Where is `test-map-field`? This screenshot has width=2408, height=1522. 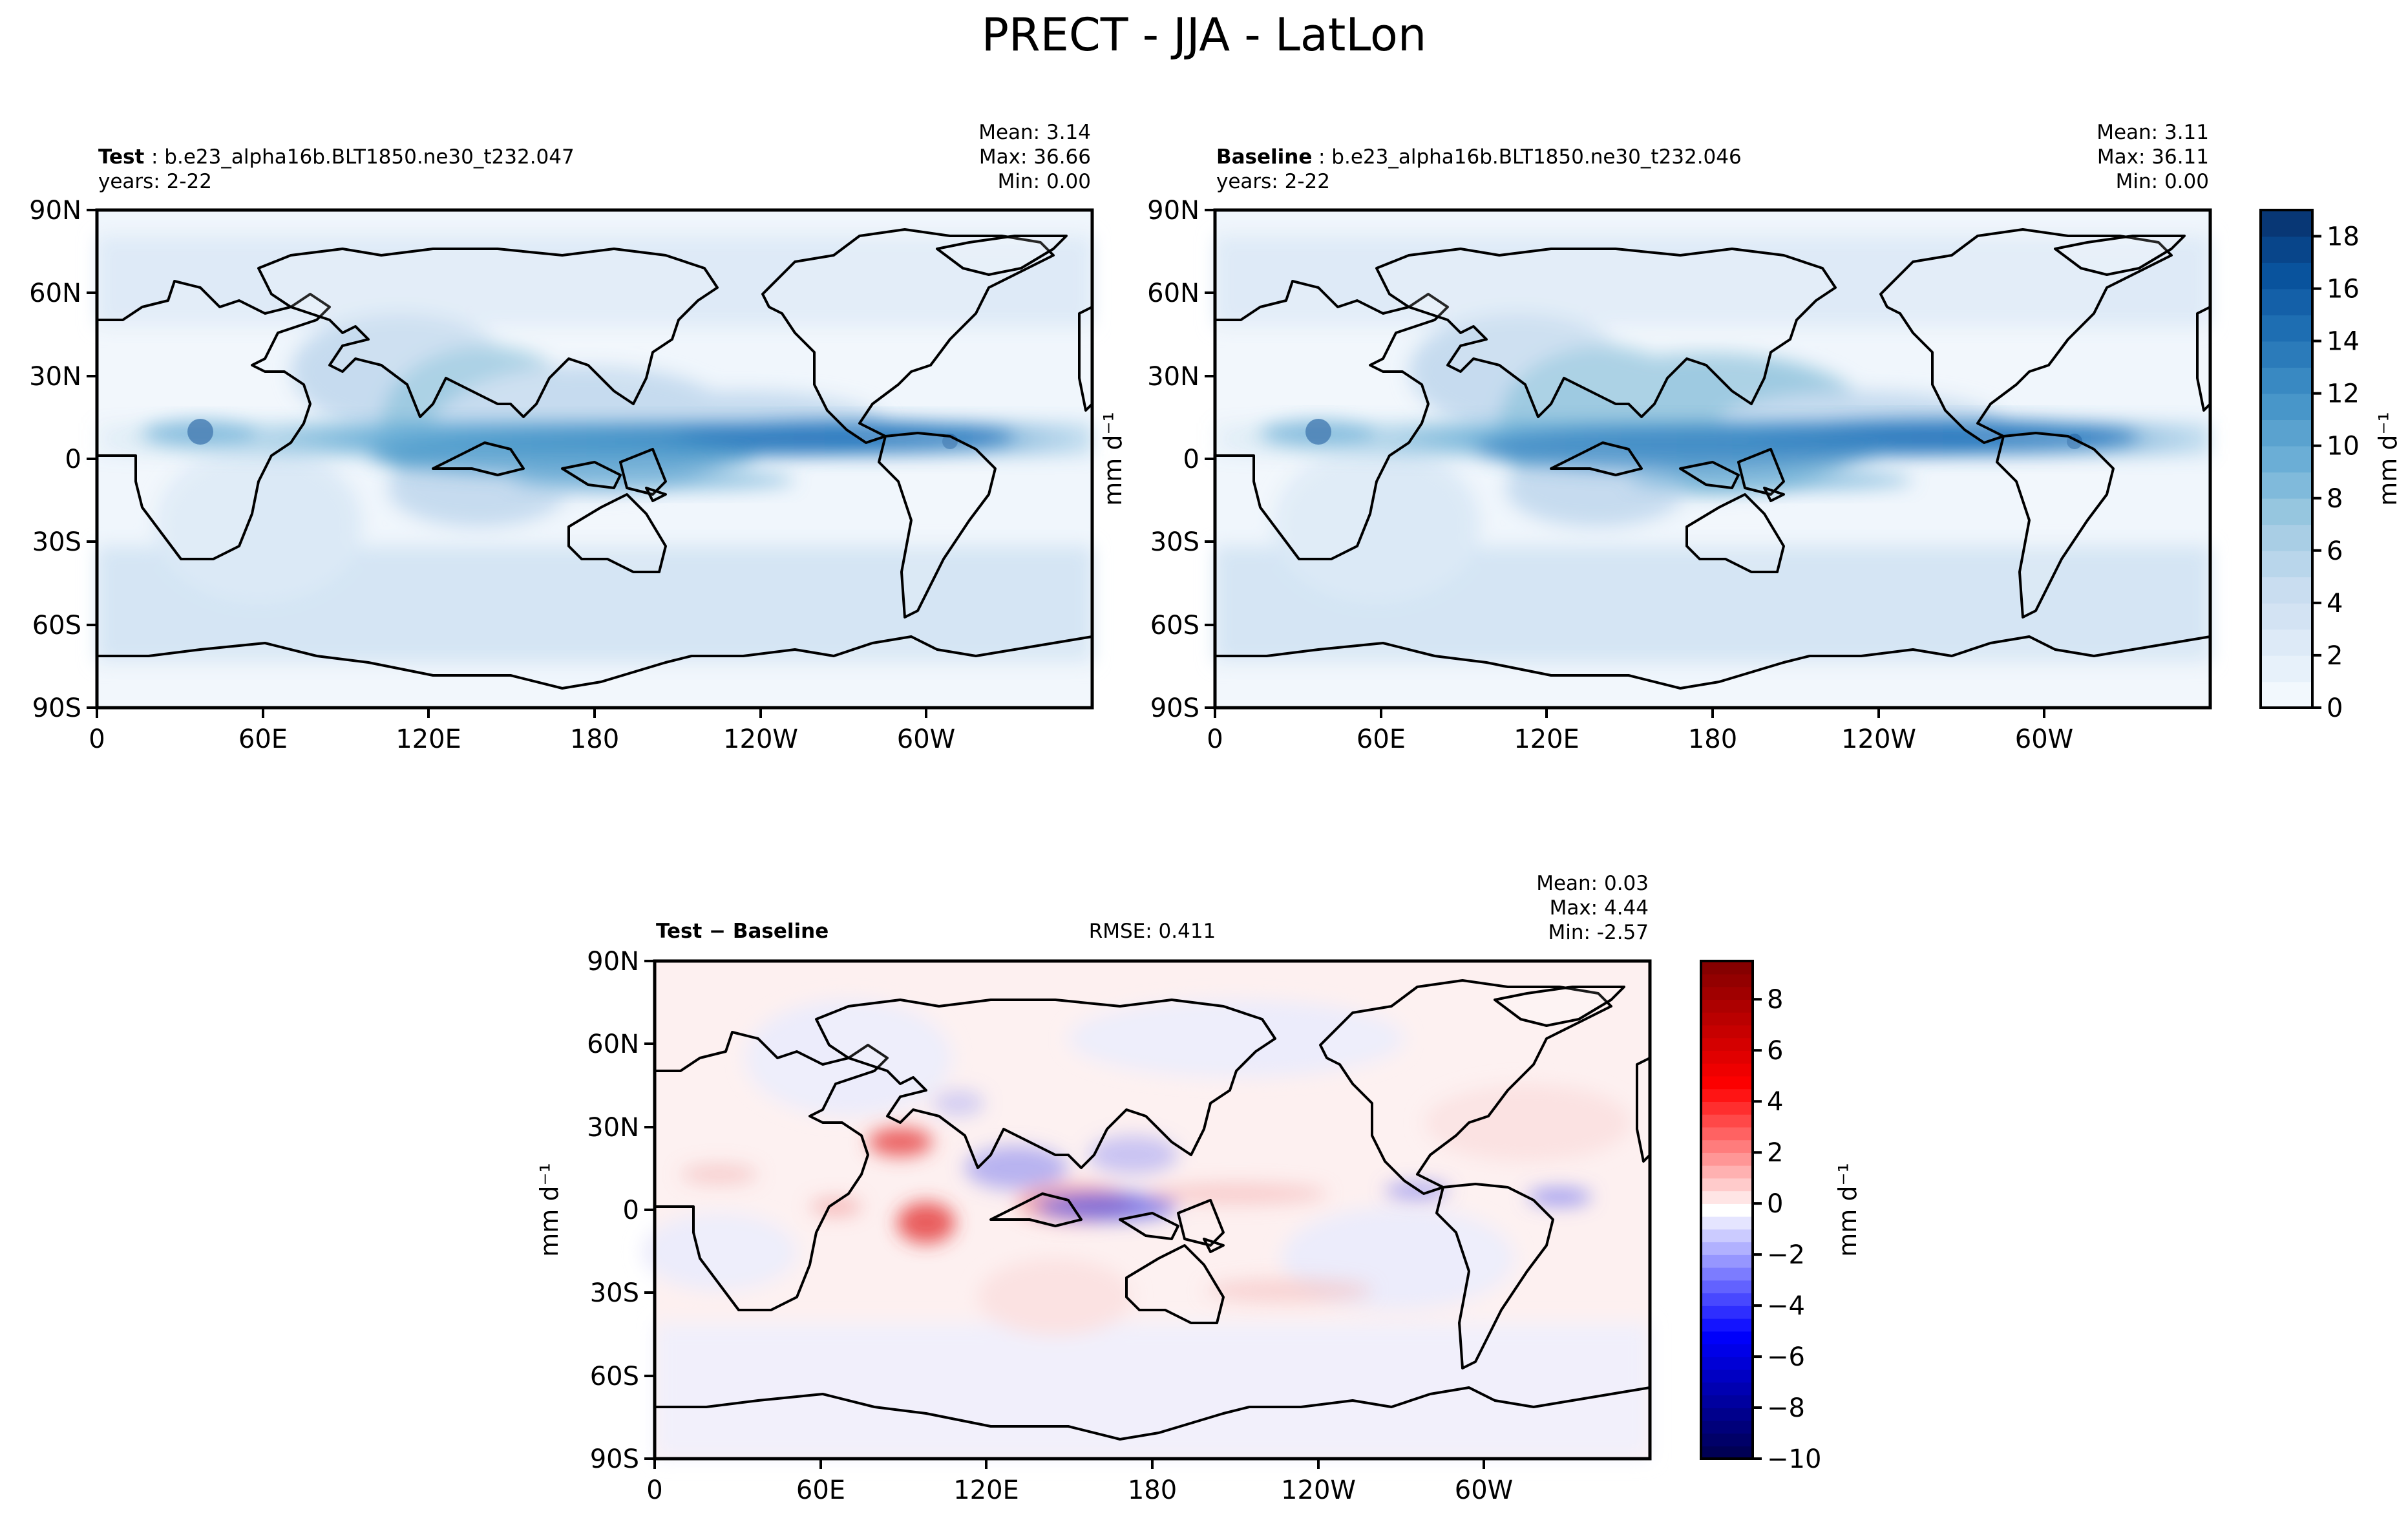 test-map-field is located at coordinates (594, 459).